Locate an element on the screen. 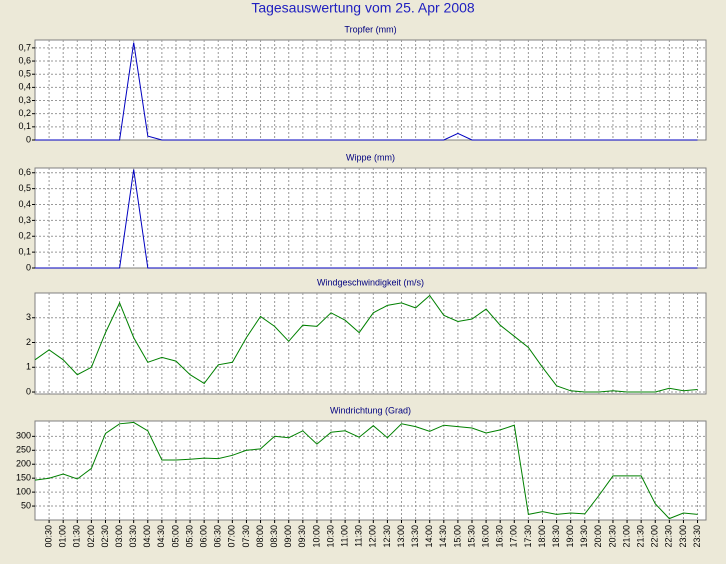  x-tick-label: 08:30 is located at coordinates (274, 536).